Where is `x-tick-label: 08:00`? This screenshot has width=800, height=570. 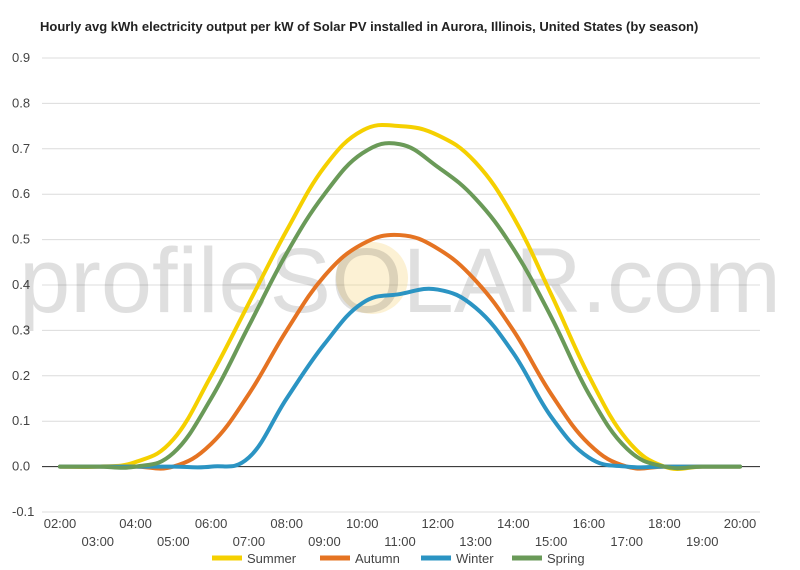 x-tick-label: 08:00 is located at coordinates (286, 523).